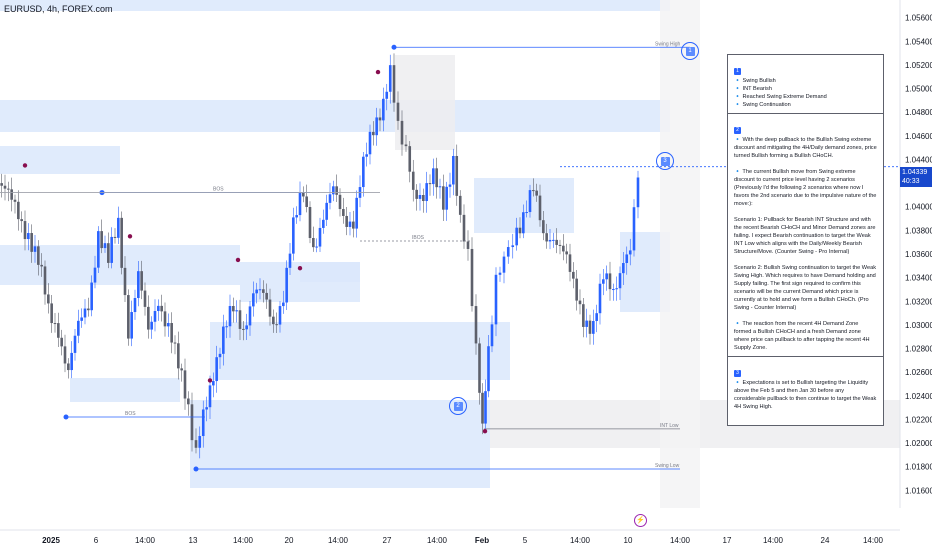 The image size is (932, 550). What do you see at coordinates (668, 44) in the screenshot?
I see `swing-high-label: Swing High` at bounding box center [668, 44].